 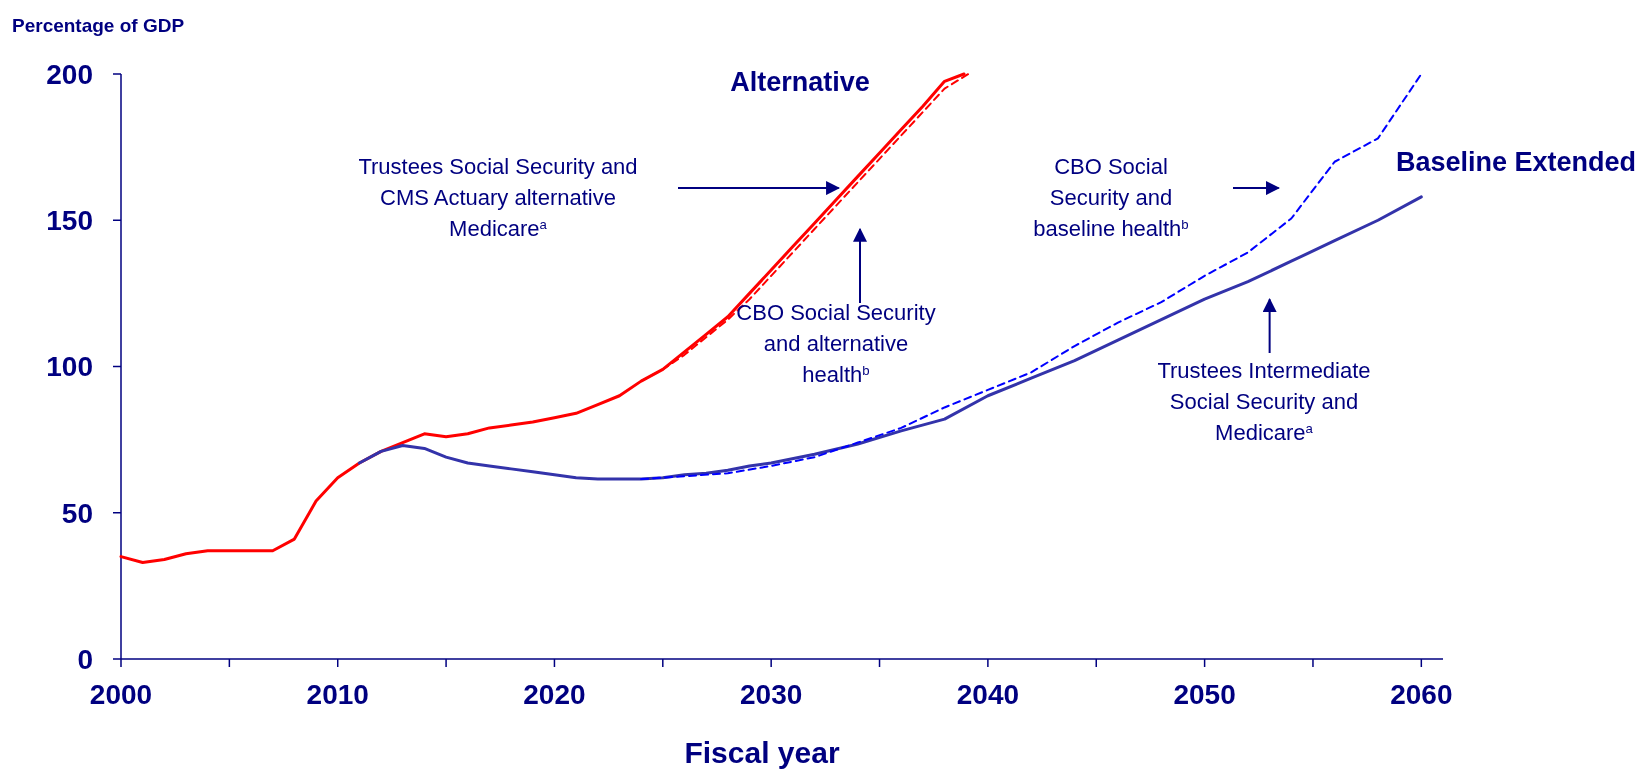 What do you see at coordinates (988, 694) in the screenshot?
I see `x-tick-label: 2040` at bounding box center [988, 694].